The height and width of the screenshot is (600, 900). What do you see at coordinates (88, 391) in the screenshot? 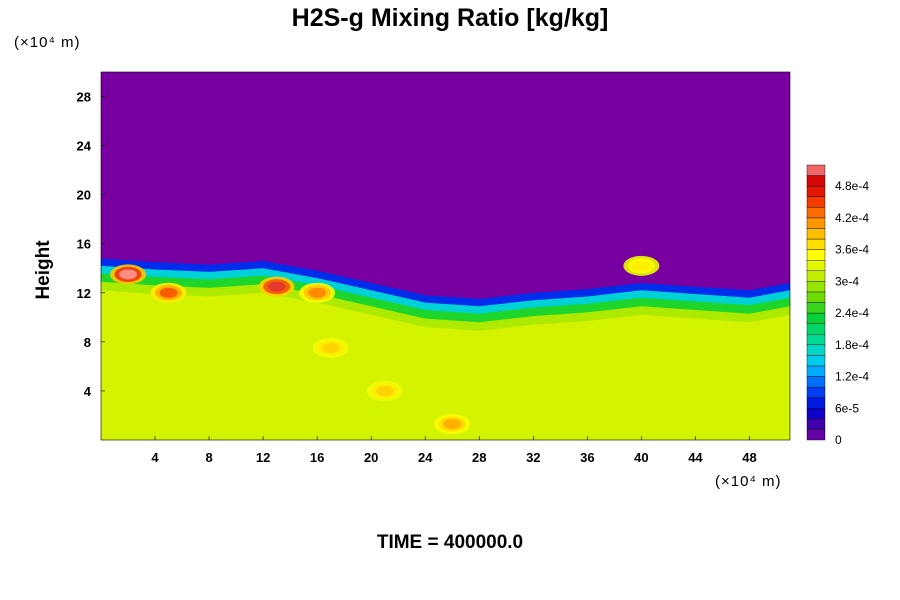
I see `y-tick-label-0: 4` at bounding box center [88, 391].